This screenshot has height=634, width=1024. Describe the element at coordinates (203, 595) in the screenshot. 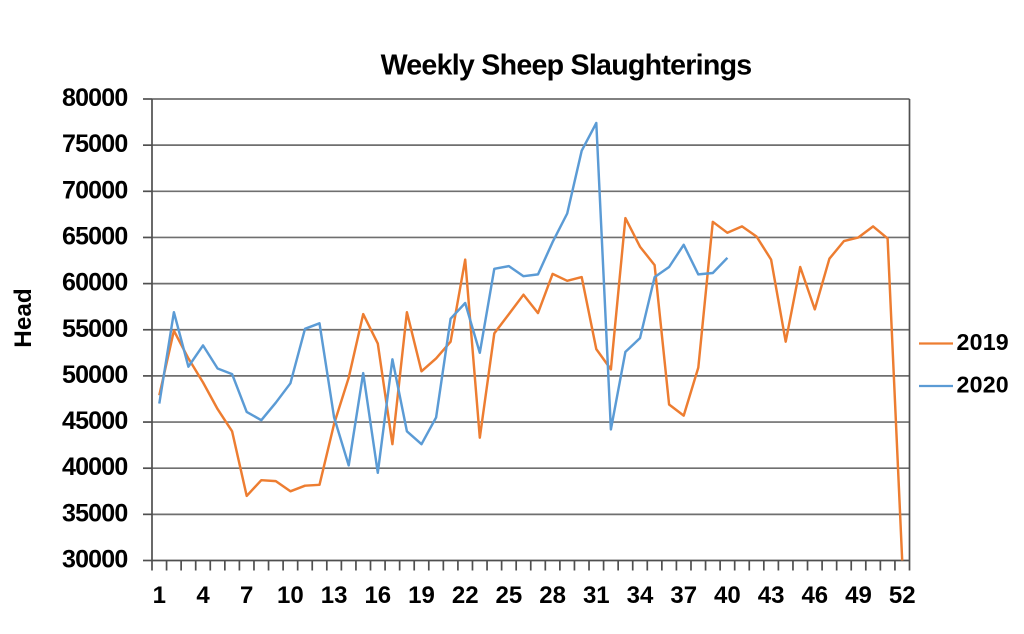

I see `svg-text: 4` at that location.